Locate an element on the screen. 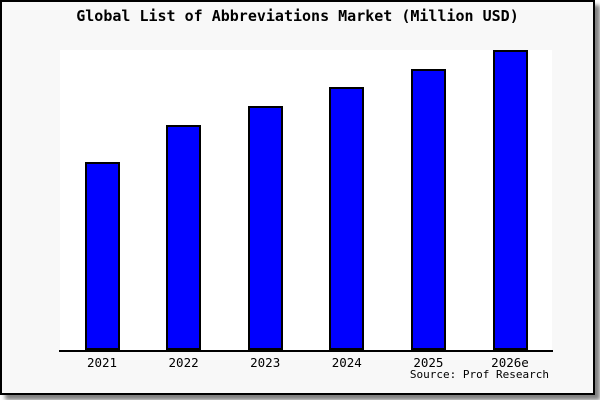 Image resolution: width=600 pixels, height=400 pixels. bar-2022 is located at coordinates (184, 237).